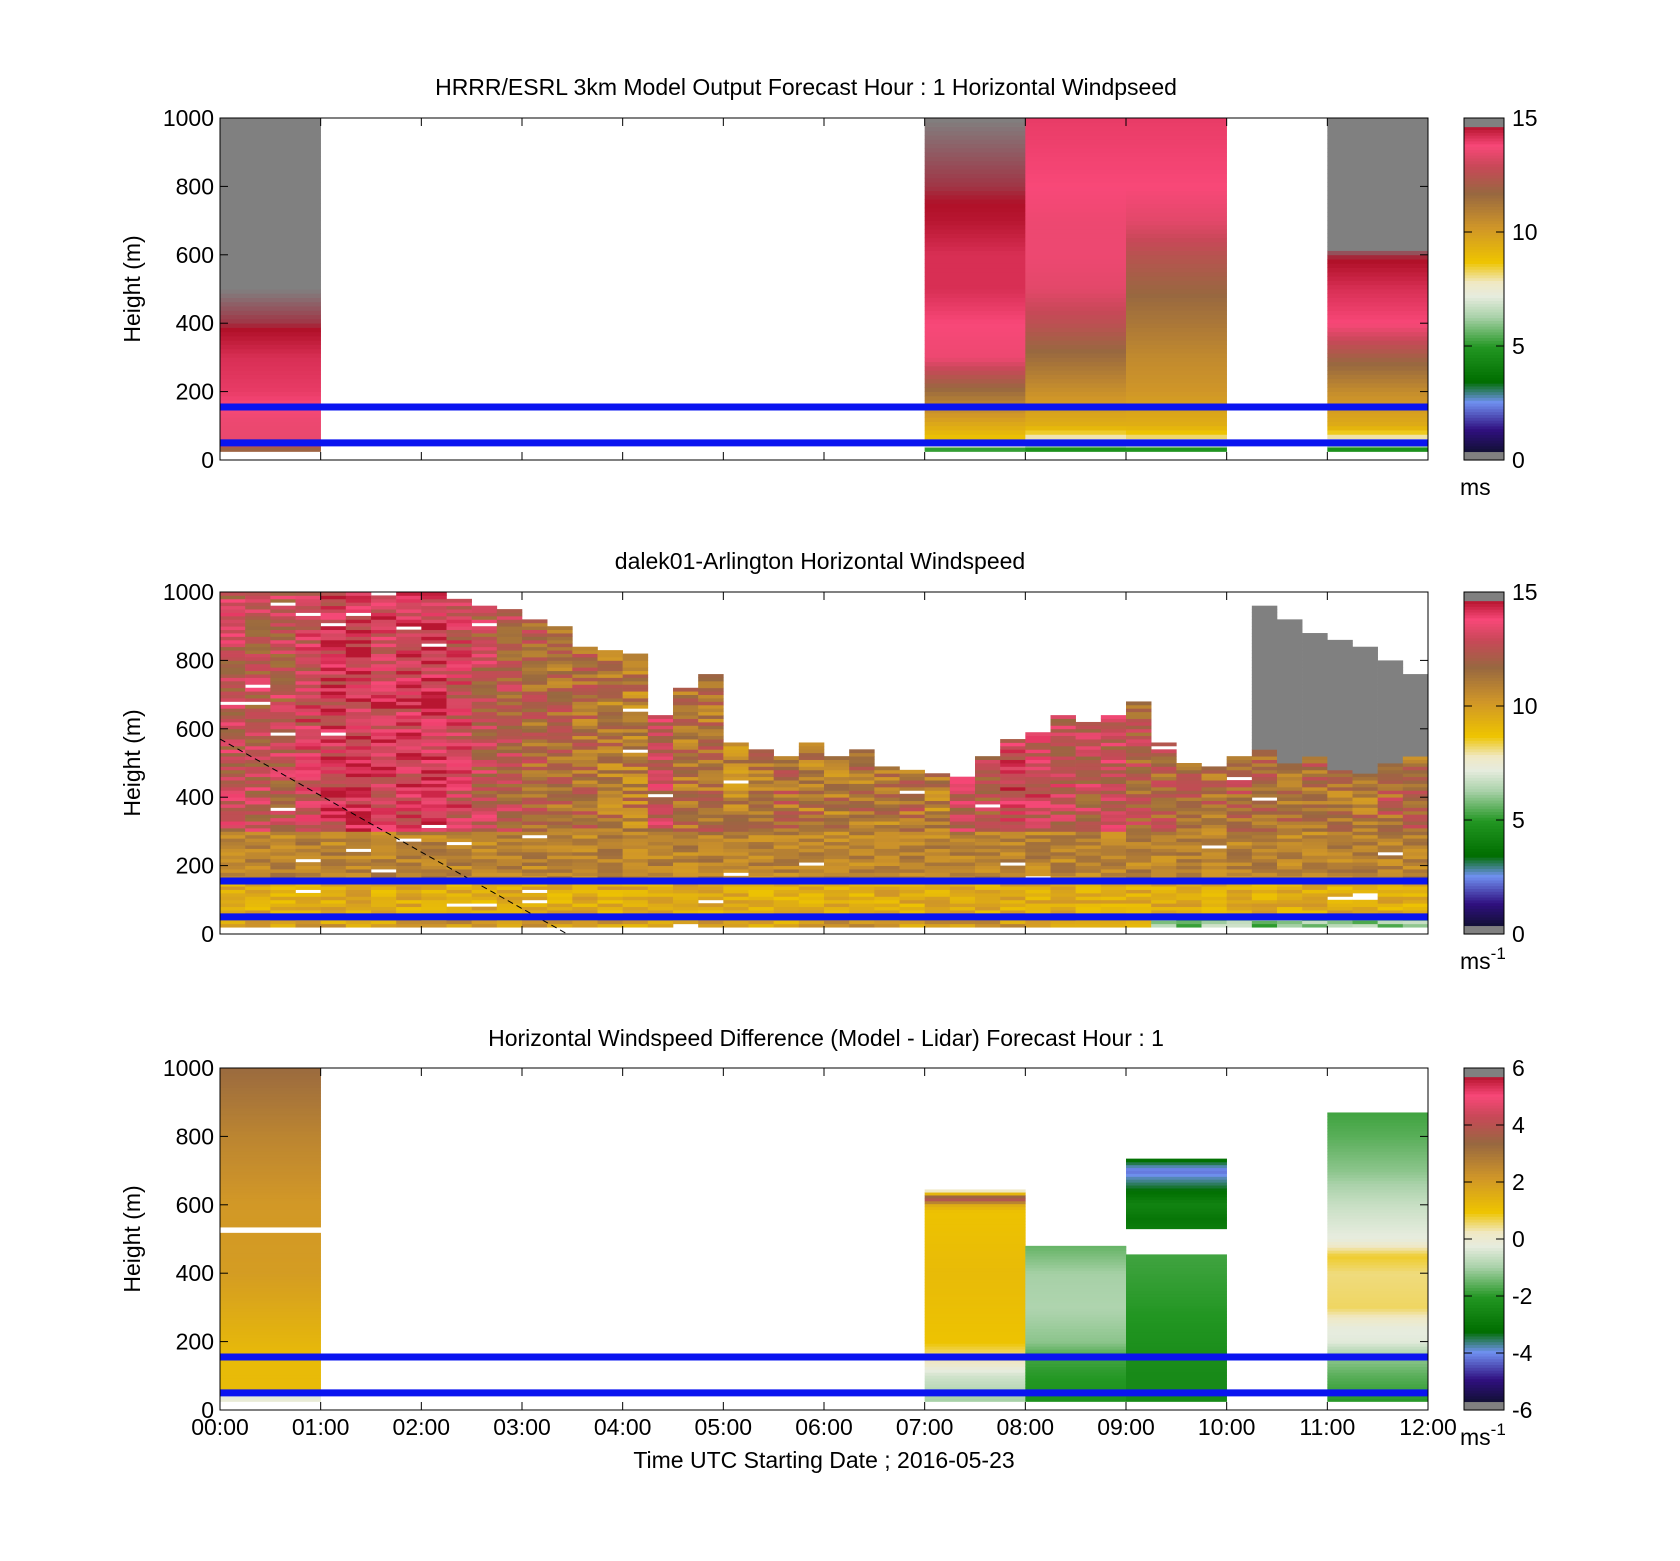  Describe the element at coordinates (1026, 1427) in the screenshot. I see `x-tick-label: 08:00` at that location.